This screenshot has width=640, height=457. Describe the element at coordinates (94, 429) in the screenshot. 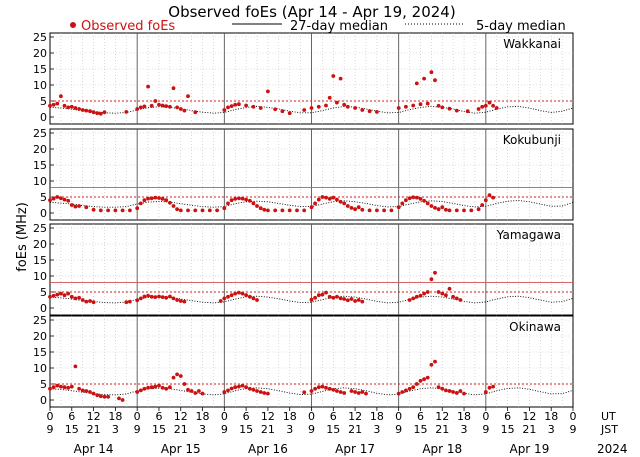

I see `jst-tick-label: 21` at that location.